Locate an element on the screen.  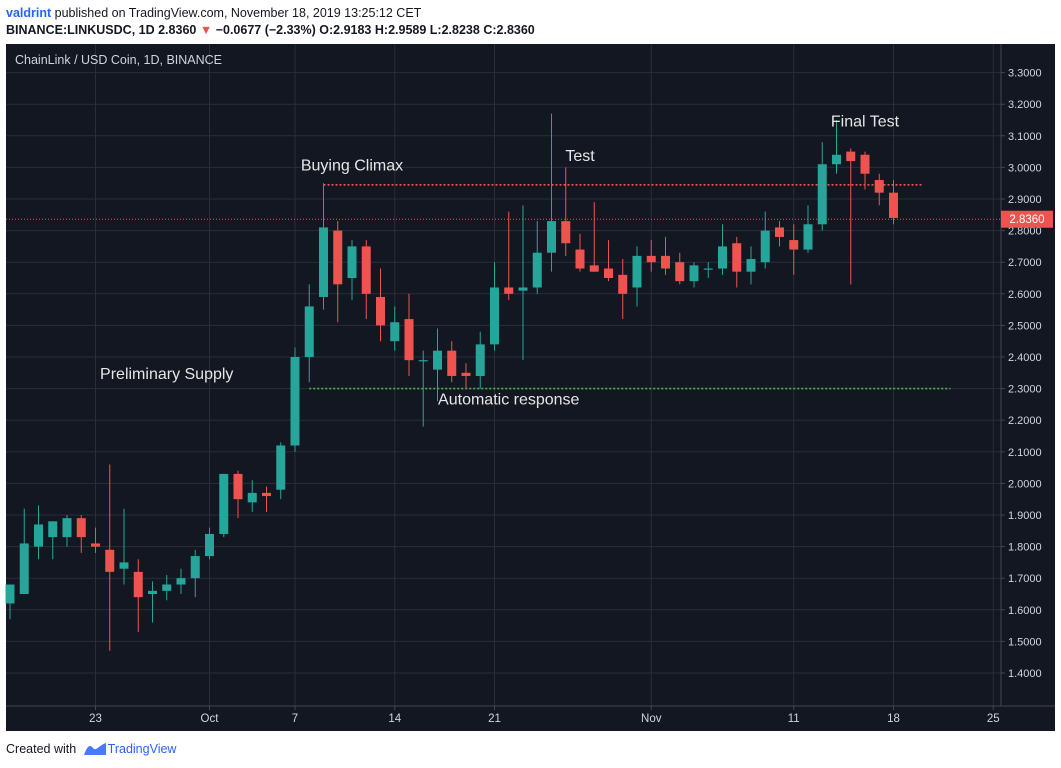
y-tick-label: 2.0000 is located at coordinates (1025, 484).